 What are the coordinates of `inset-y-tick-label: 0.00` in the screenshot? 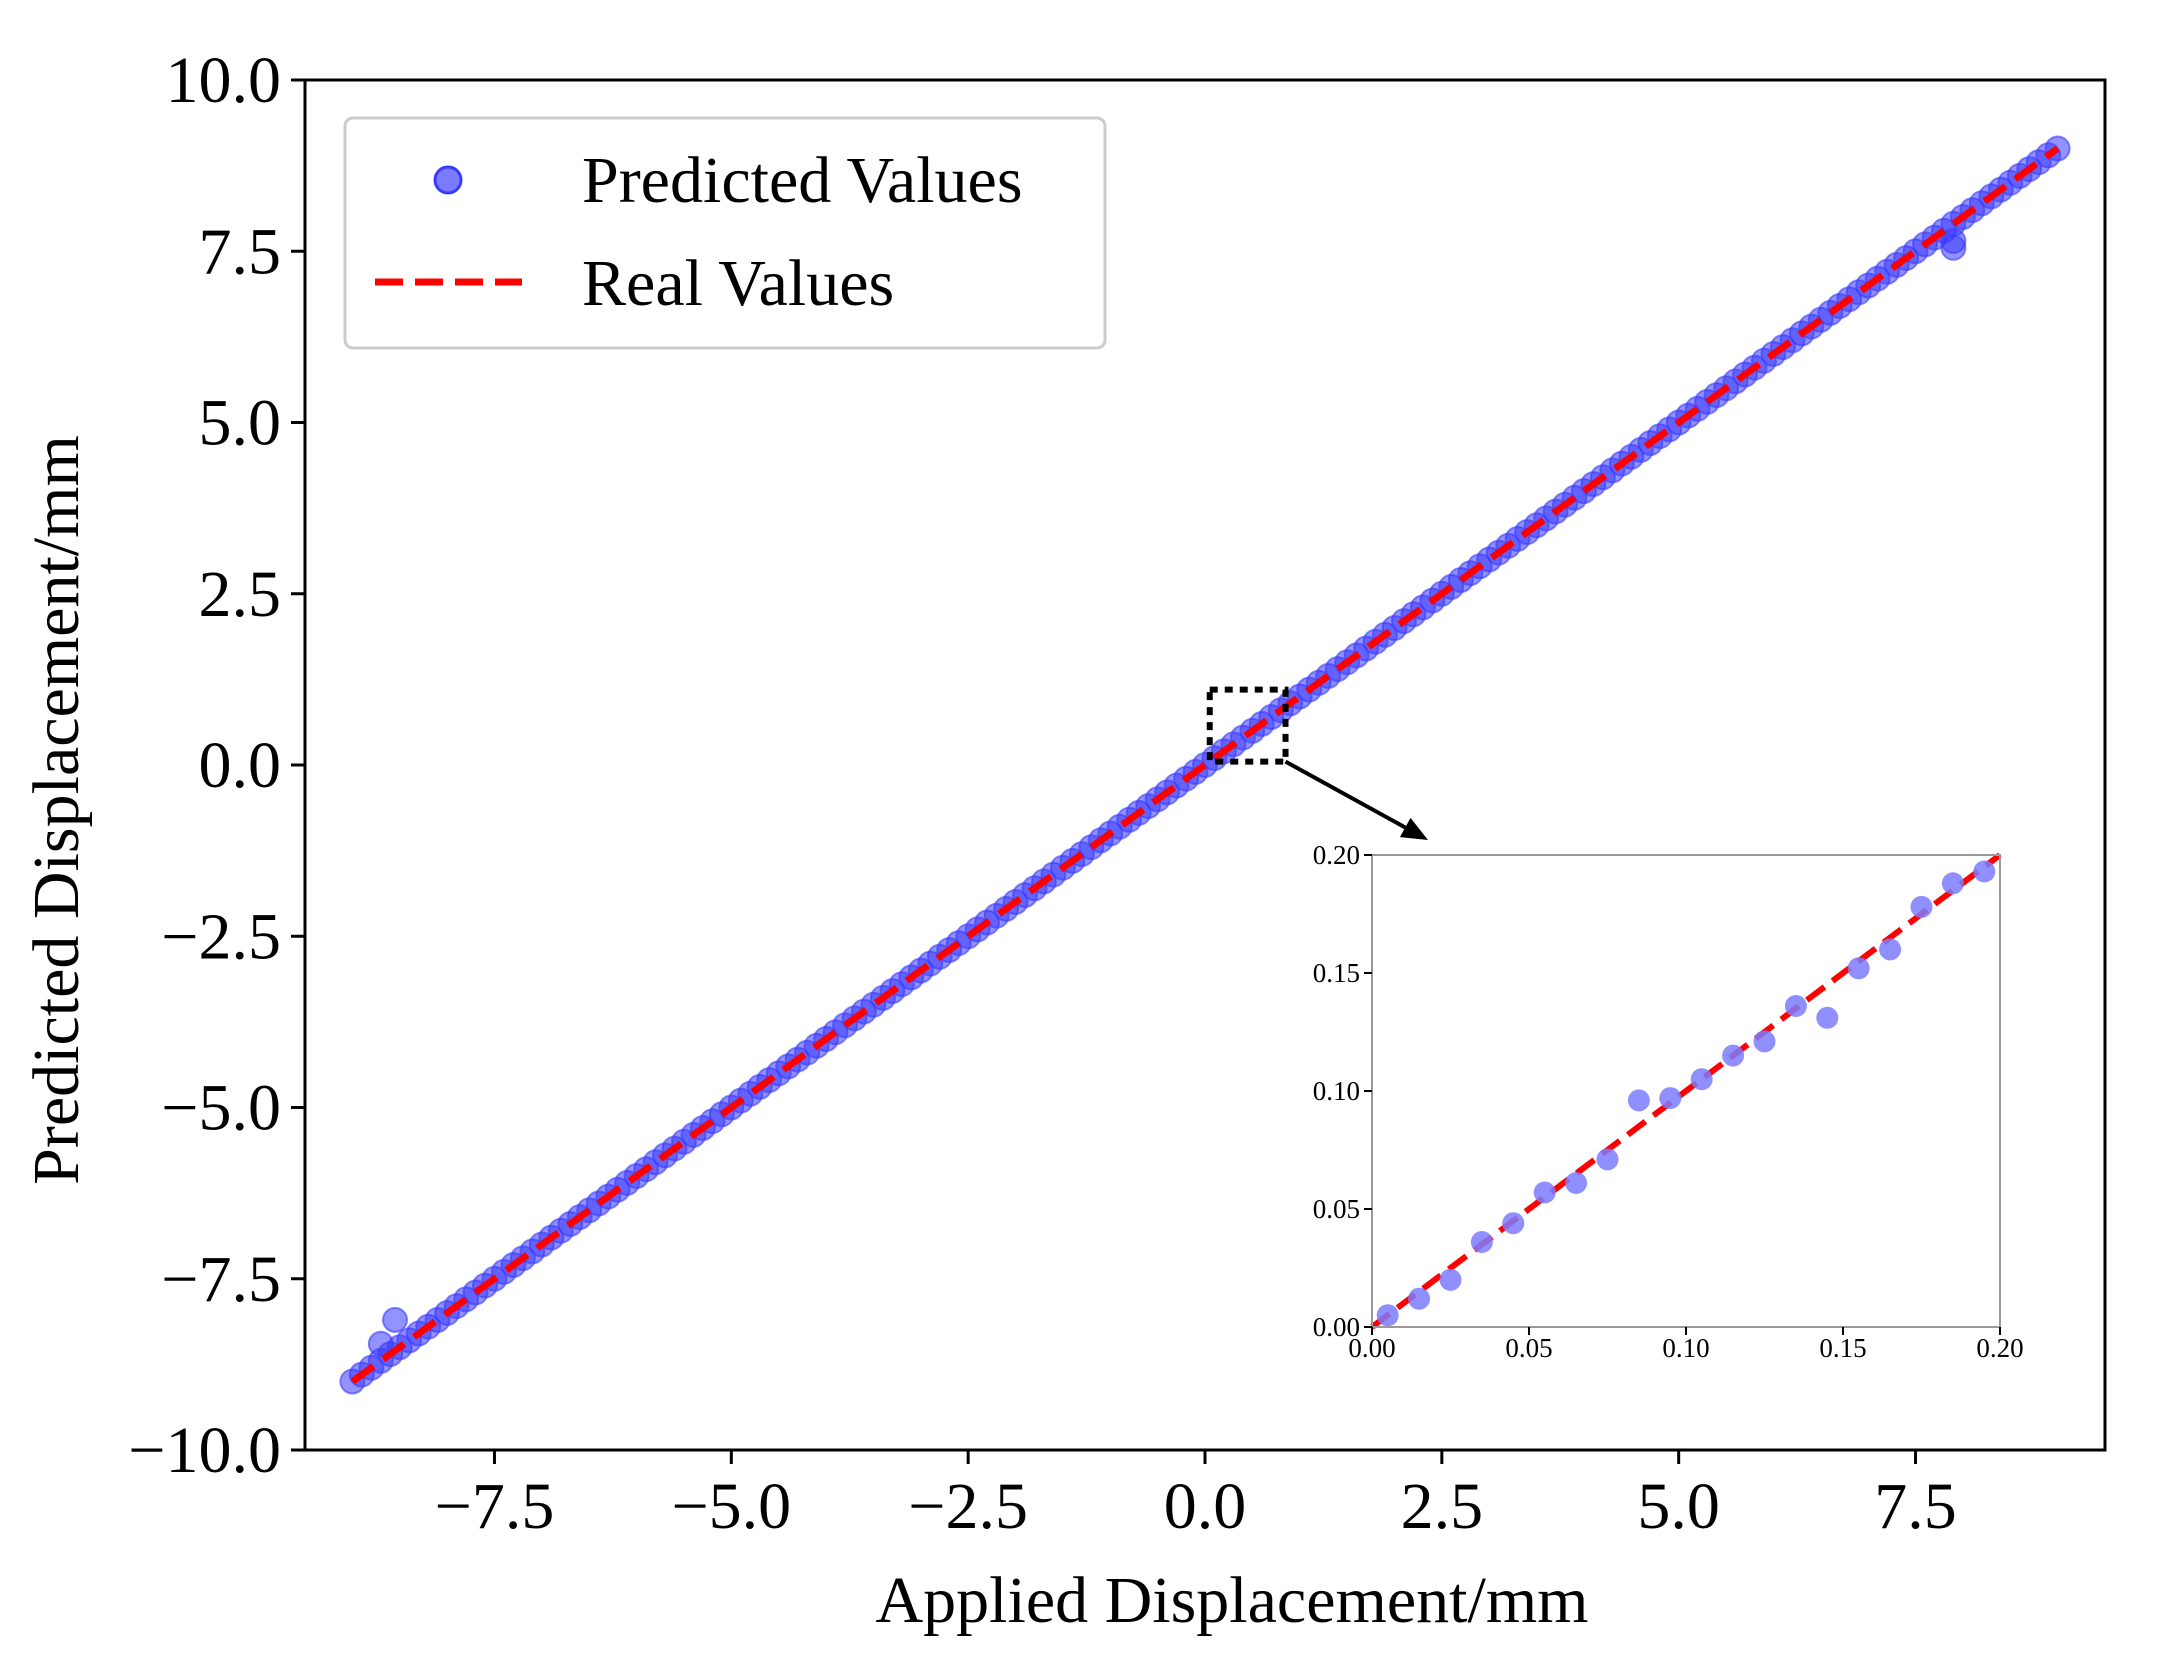 It's located at (1336, 1327).